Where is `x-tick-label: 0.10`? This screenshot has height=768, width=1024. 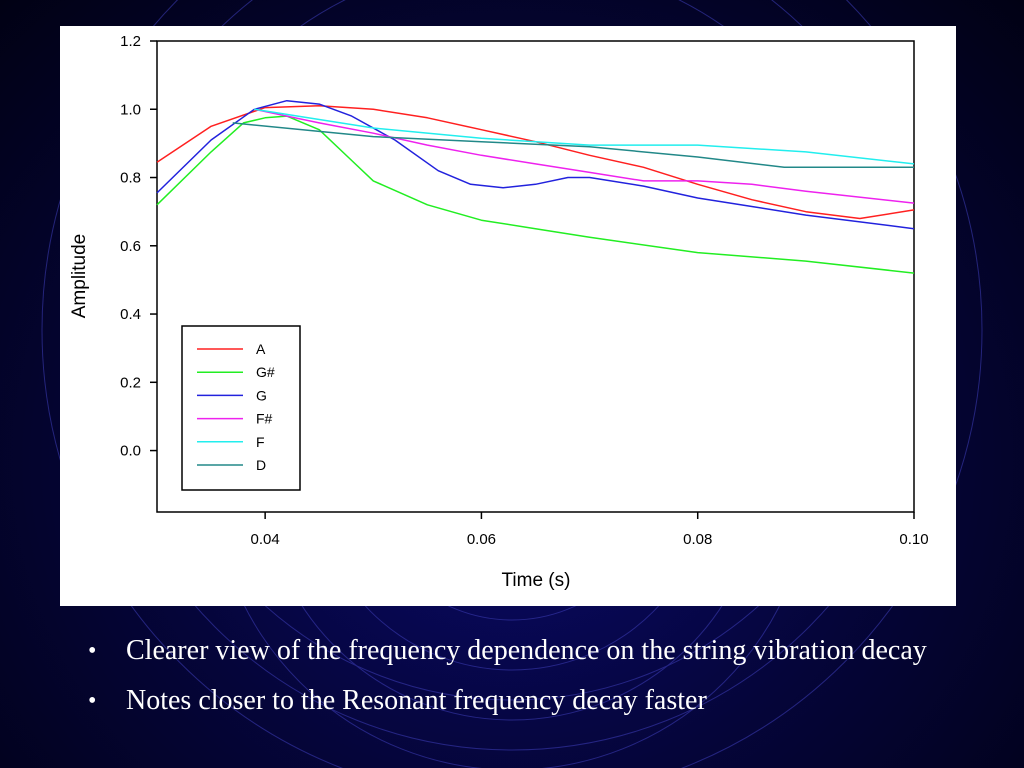
x-tick-label: 0.10 is located at coordinates (913, 539).